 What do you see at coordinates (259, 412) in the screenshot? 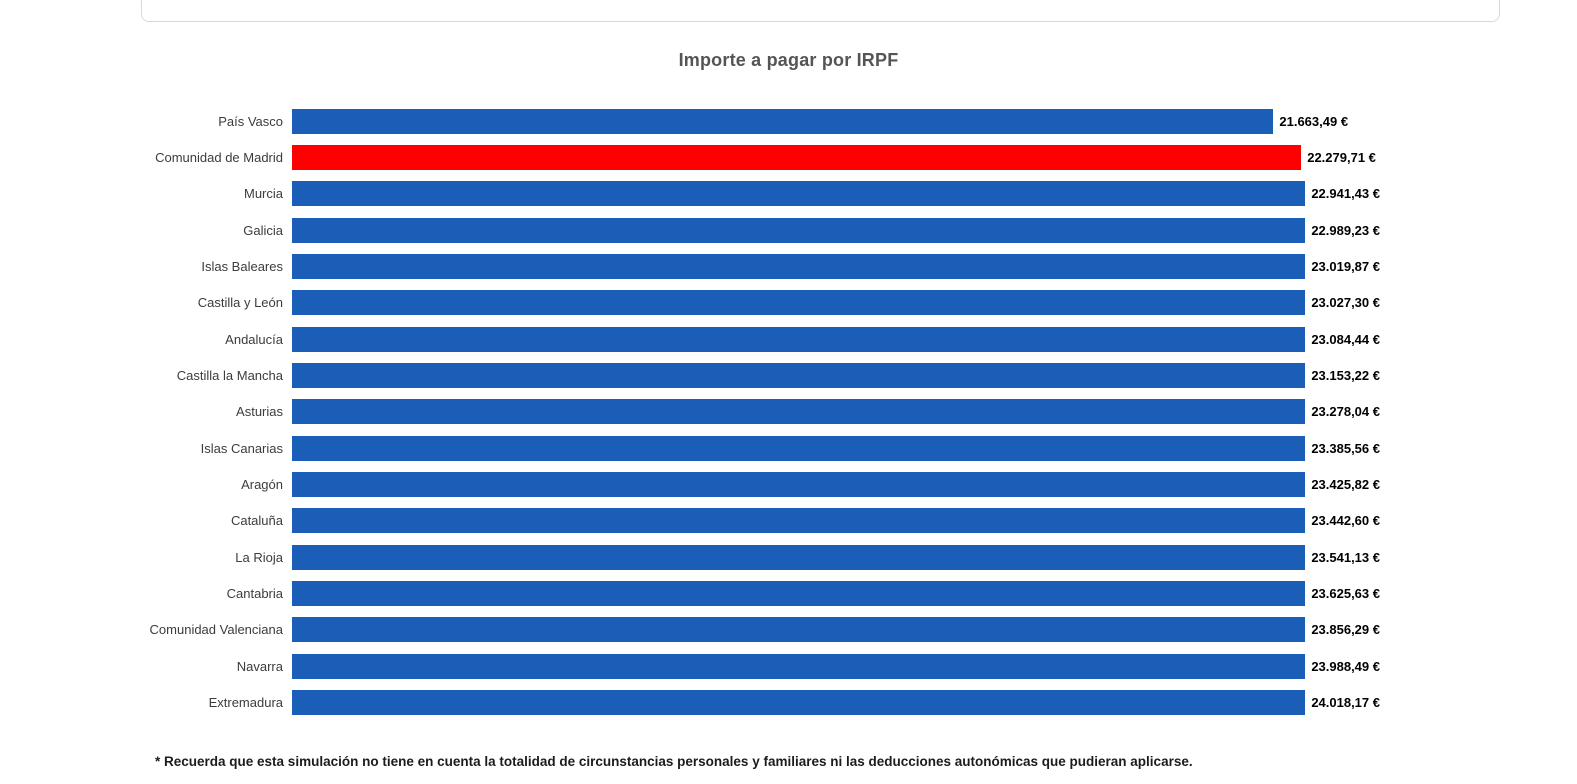
I see `category-label: Asturias` at bounding box center [259, 412].